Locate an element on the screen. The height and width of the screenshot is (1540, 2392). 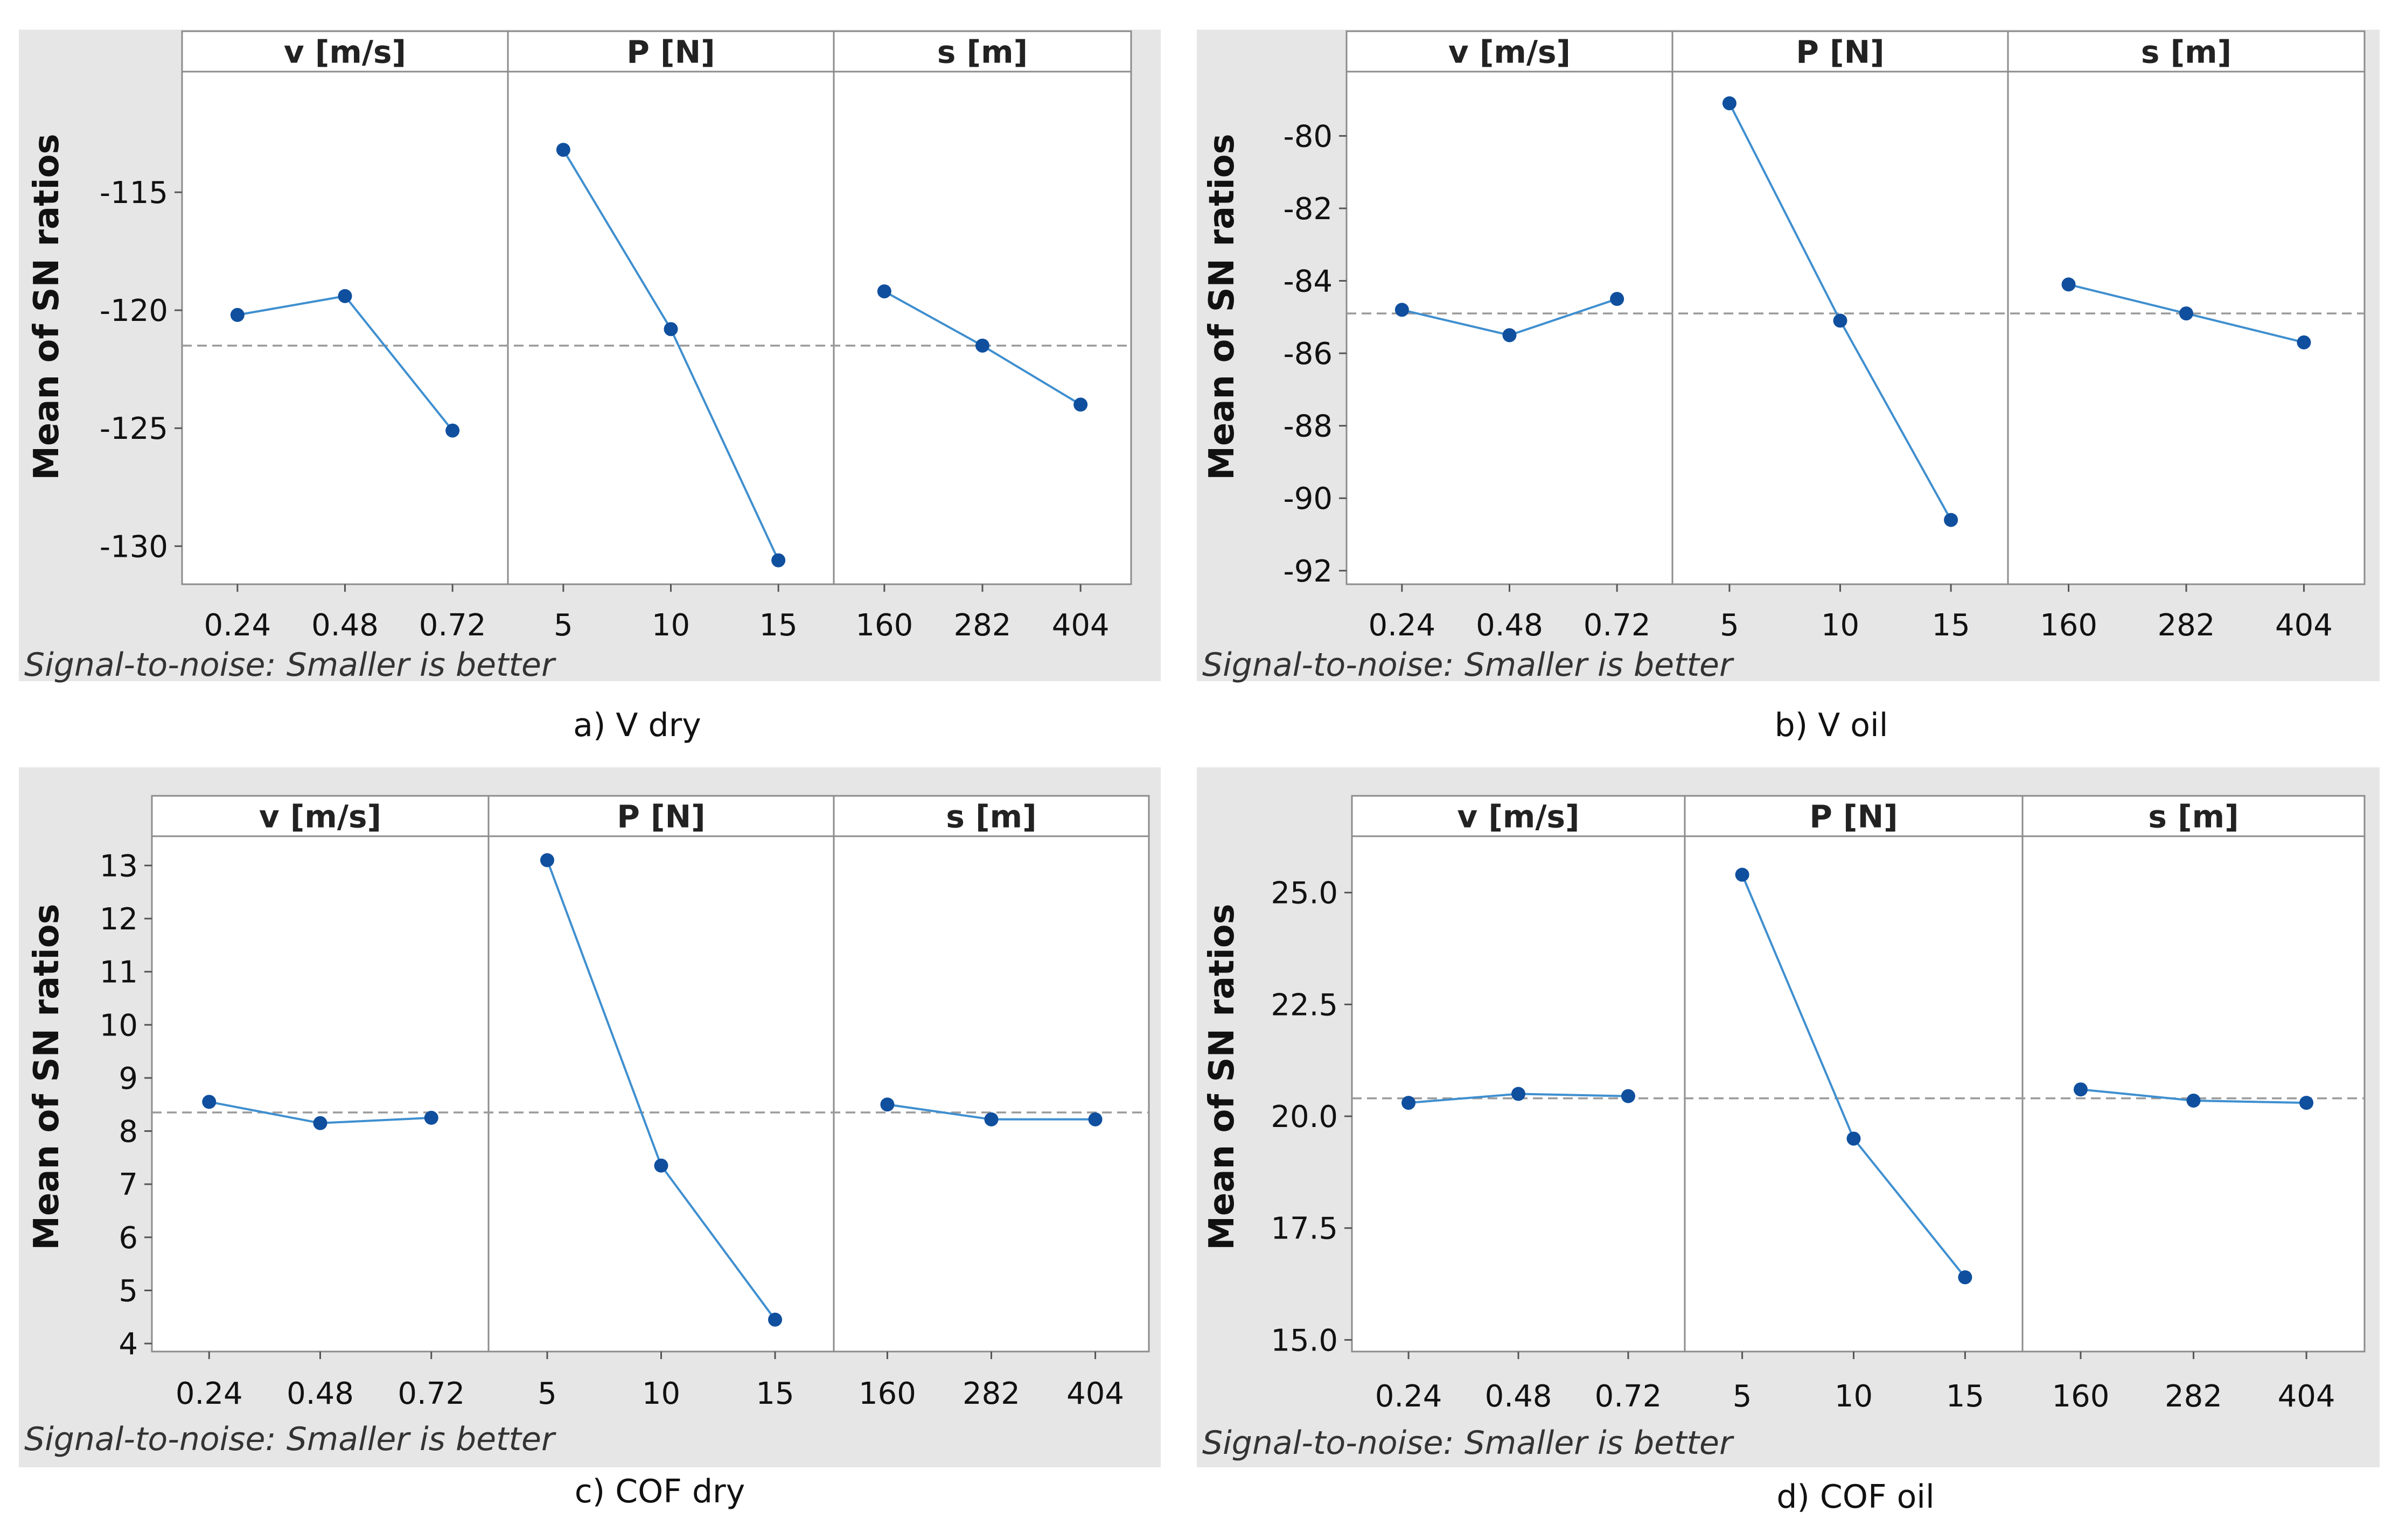
y-tick-label: 17.5 is located at coordinates (1305, 1229).